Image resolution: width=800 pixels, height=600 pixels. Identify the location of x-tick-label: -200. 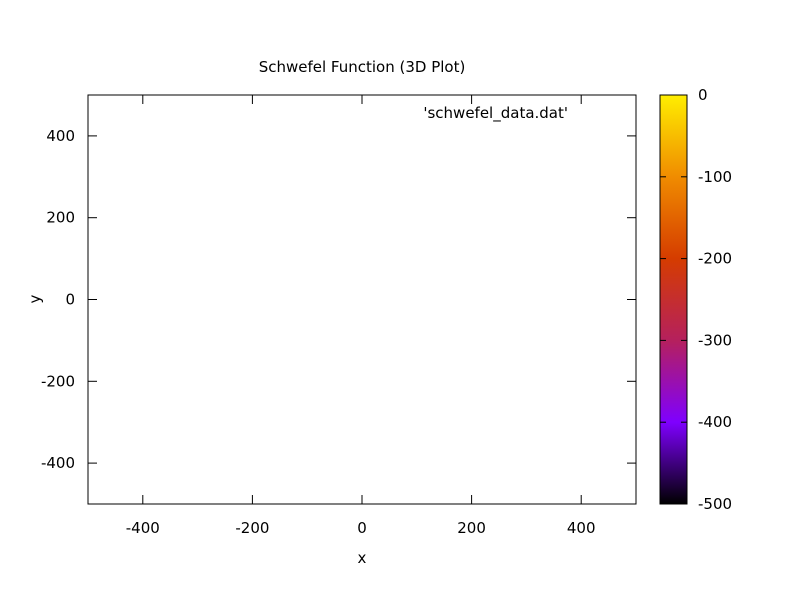
(252, 528).